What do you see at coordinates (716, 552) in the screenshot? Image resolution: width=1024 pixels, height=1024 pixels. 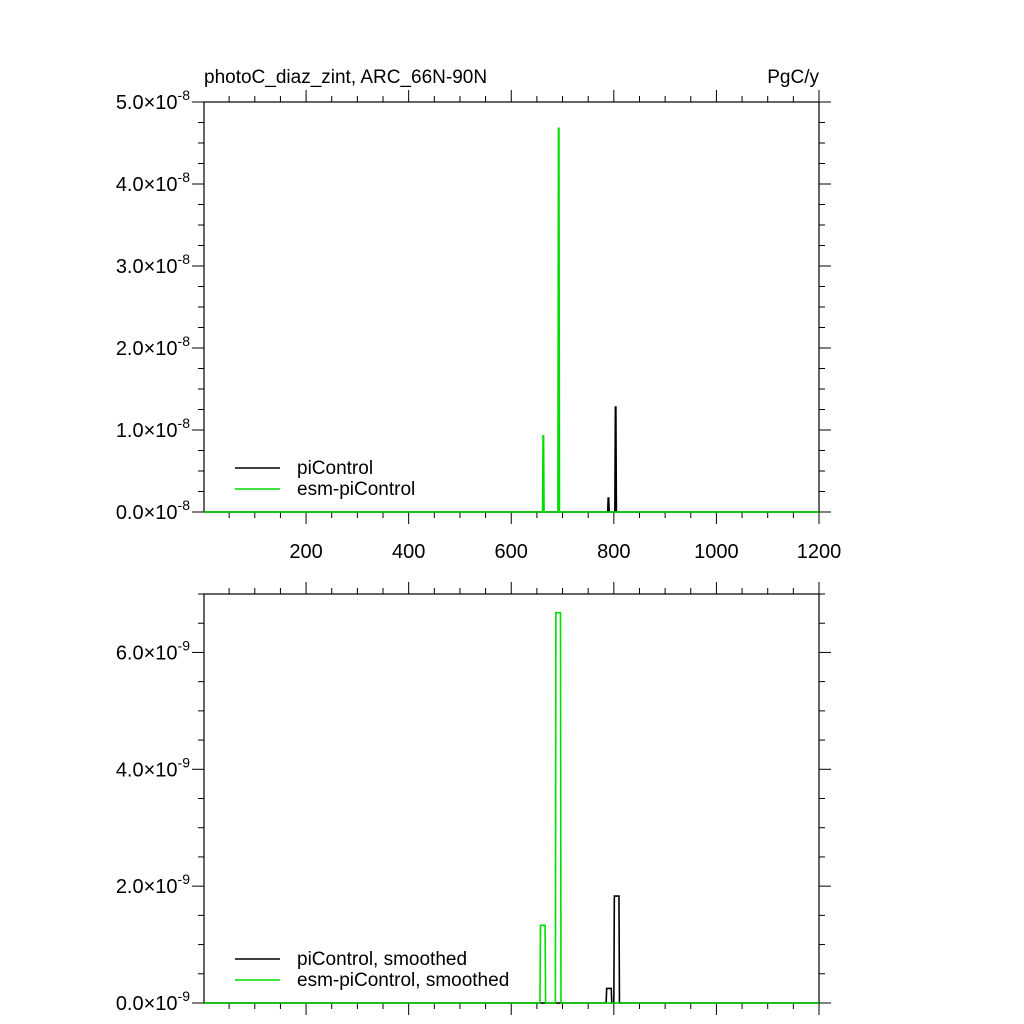 I see `x-tick-label: 1000` at bounding box center [716, 552].